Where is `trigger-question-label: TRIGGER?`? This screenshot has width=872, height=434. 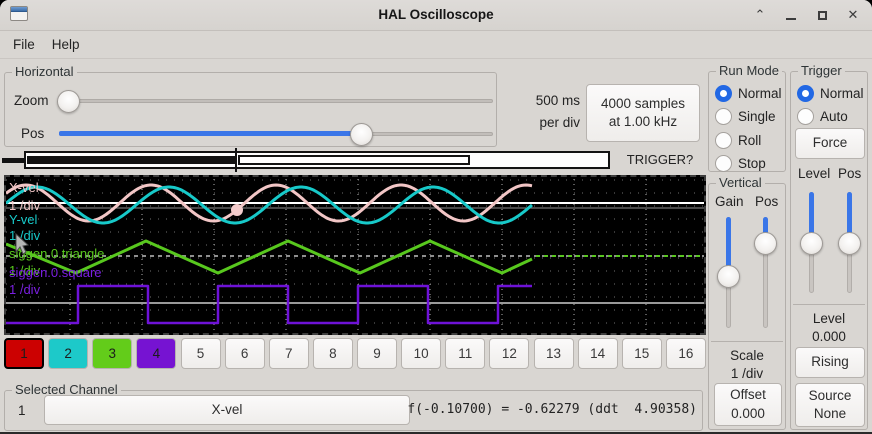
trigger-question-label: TRIGGER? is located at coordinates (660, 159).